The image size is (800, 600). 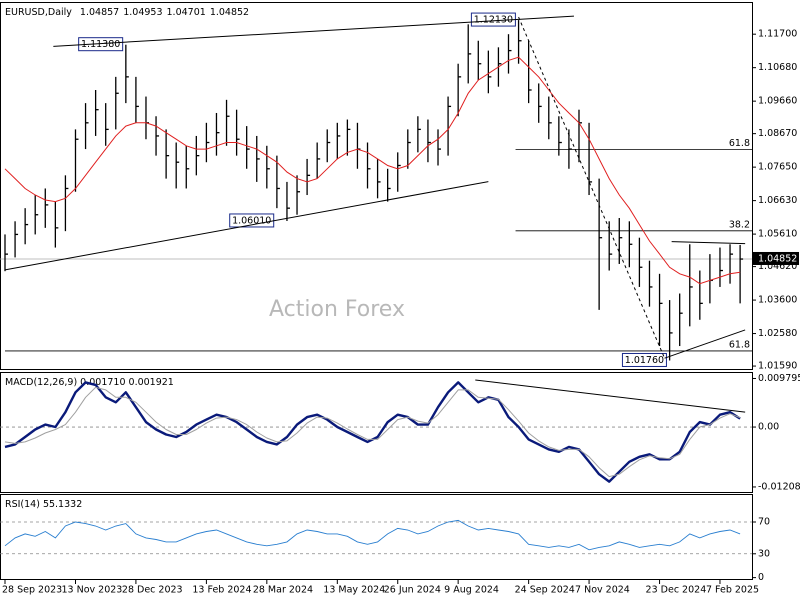 I want to click on y-tick-label: 0.009795, so click(x=779, y=378).